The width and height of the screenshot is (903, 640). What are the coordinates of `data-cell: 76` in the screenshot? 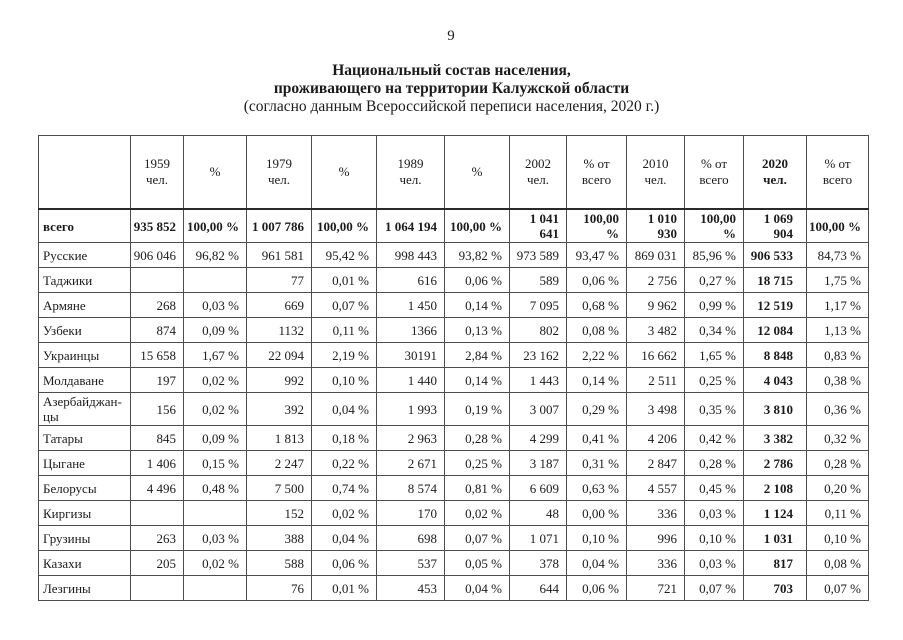 It's located at (279, 588).